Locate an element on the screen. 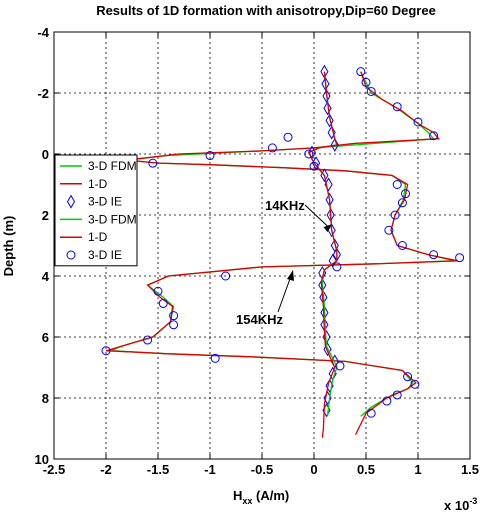 The width and height of the screenshot is (485, 516). annotation-14khz: 14KHz is located at coordinates (285, 205).